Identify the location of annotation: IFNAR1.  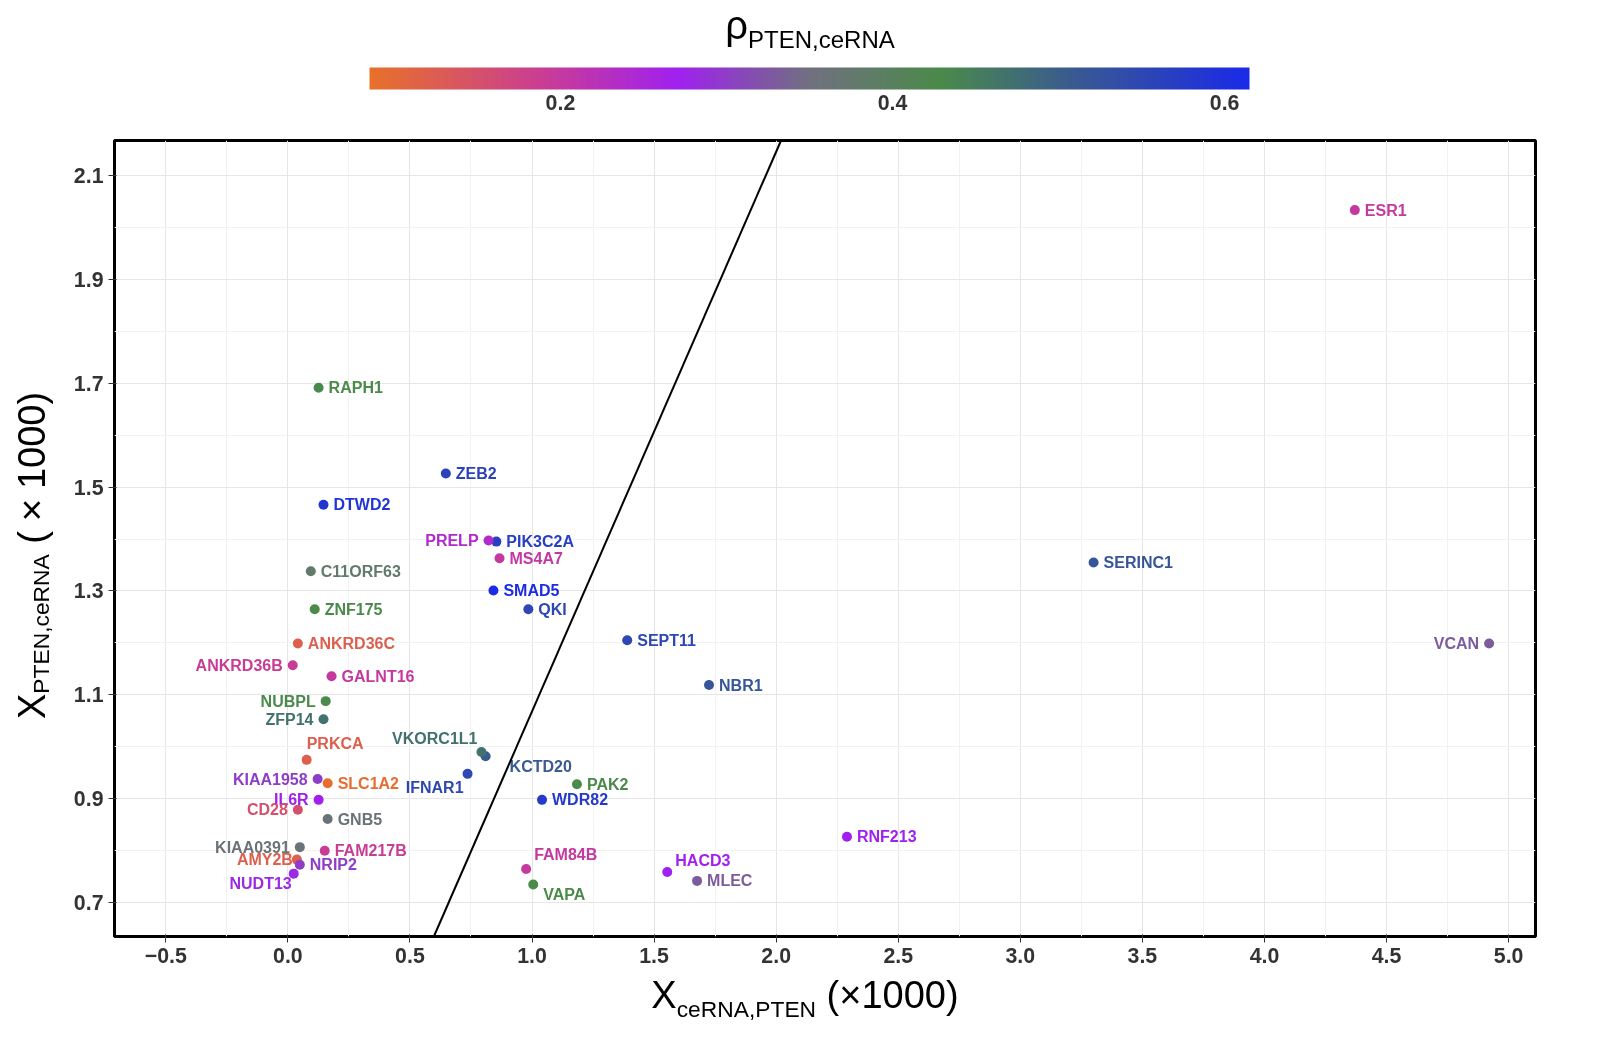
(434, 788).